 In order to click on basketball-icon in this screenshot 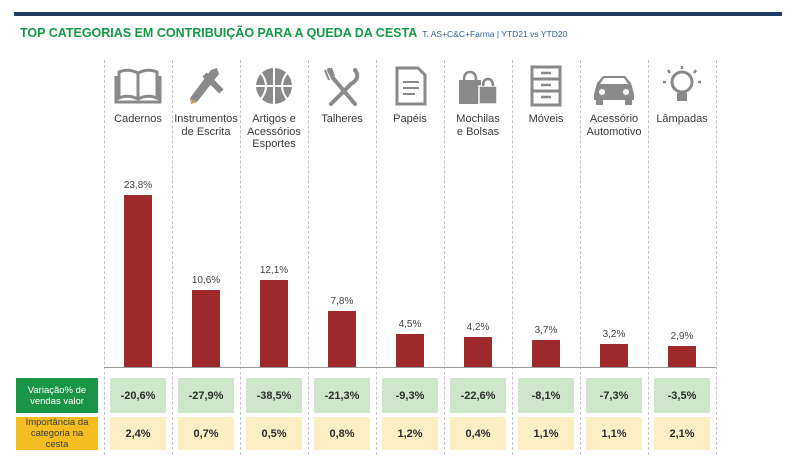, I will do `click(274, 86)`.